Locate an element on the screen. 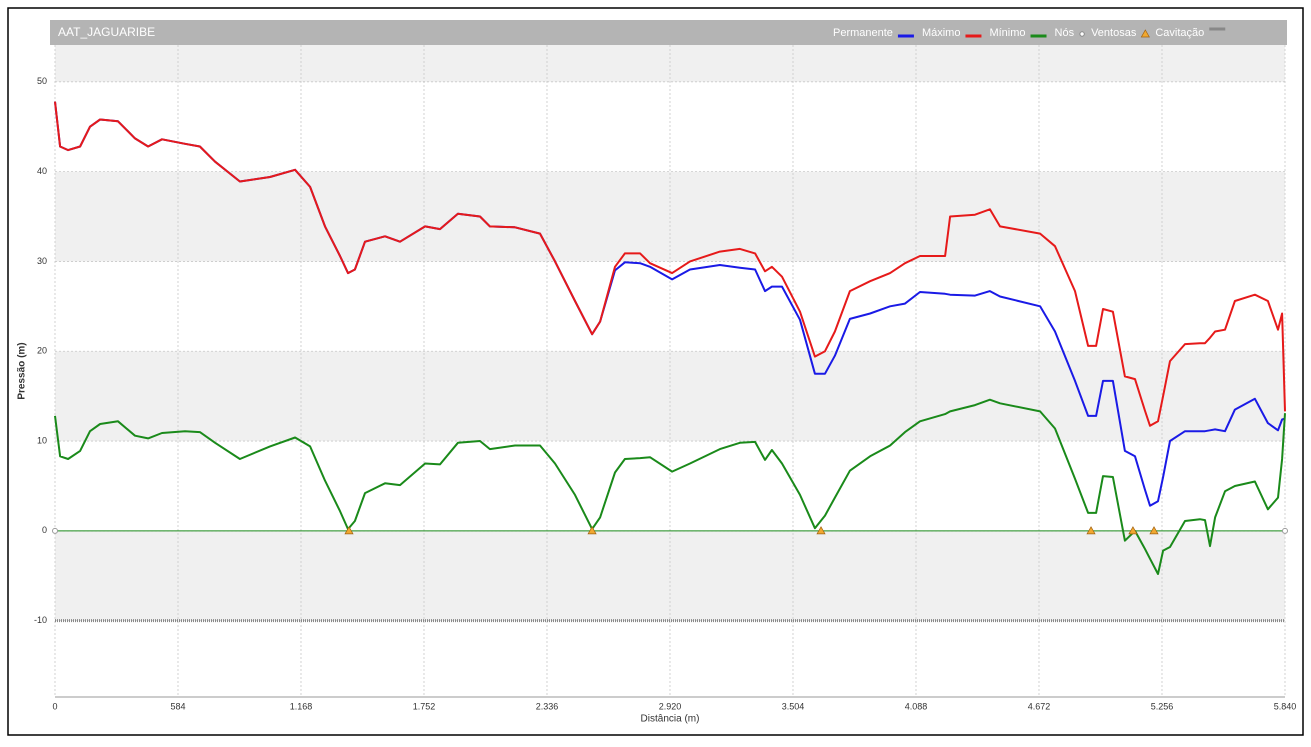  y-tick-label: 50 is located at coordinates (42, 81).